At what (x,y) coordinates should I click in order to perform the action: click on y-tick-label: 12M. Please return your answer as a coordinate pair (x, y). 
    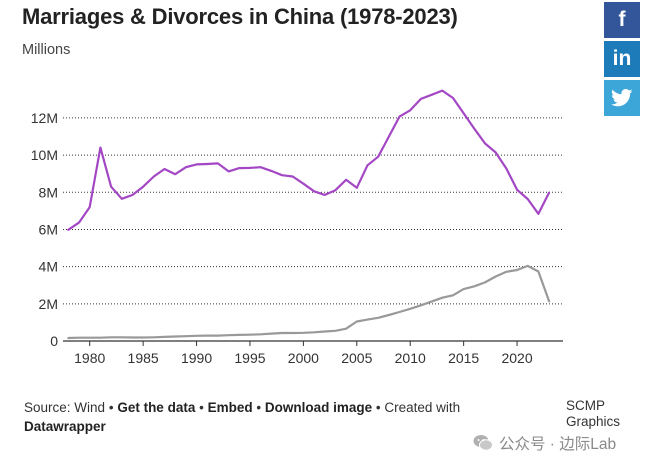
    Looking at the image, I should click on (44, 118).